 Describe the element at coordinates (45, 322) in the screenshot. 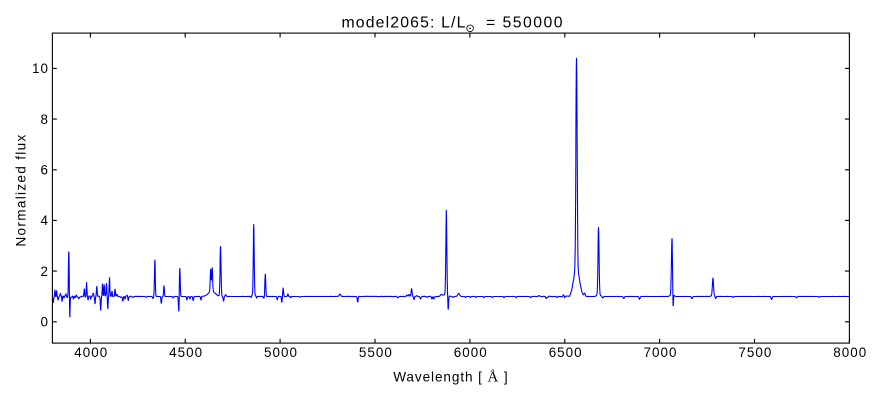

I see `svg-text: 0` at that location.